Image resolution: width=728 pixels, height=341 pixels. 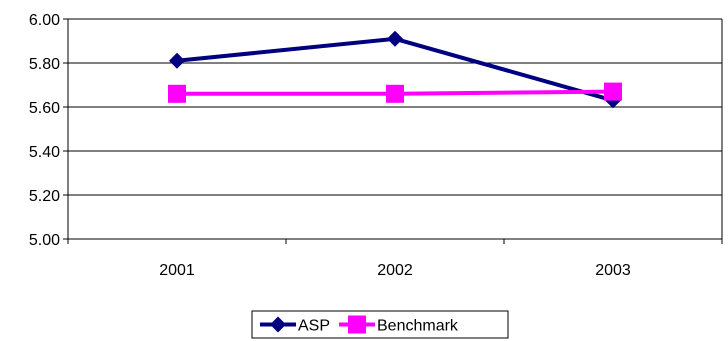 I want to click on legend-entry-asp: ASP, so click(x=295, y=325).